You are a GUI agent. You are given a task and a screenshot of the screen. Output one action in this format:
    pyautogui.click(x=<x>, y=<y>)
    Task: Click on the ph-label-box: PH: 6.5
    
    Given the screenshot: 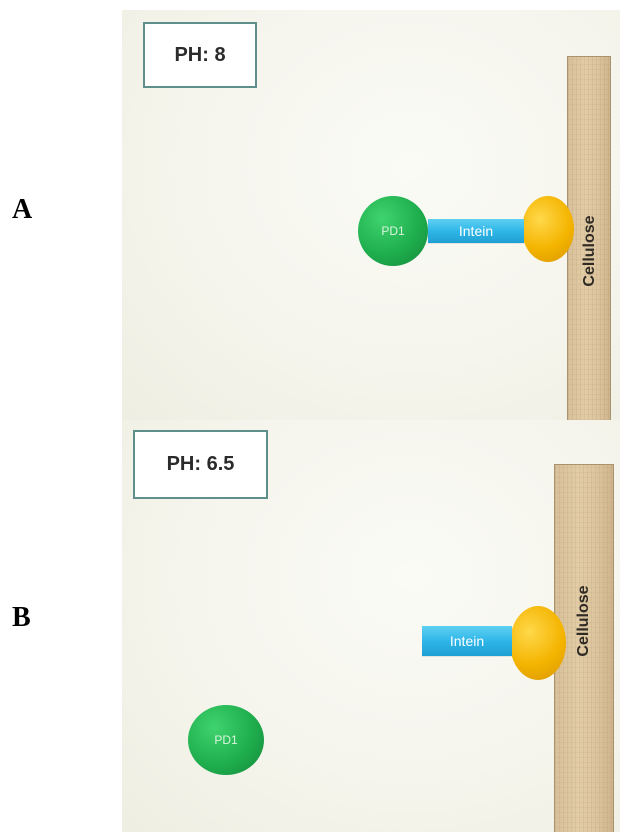 What is the action you would take?
    pyautogui.click(x=200, y=464)
    